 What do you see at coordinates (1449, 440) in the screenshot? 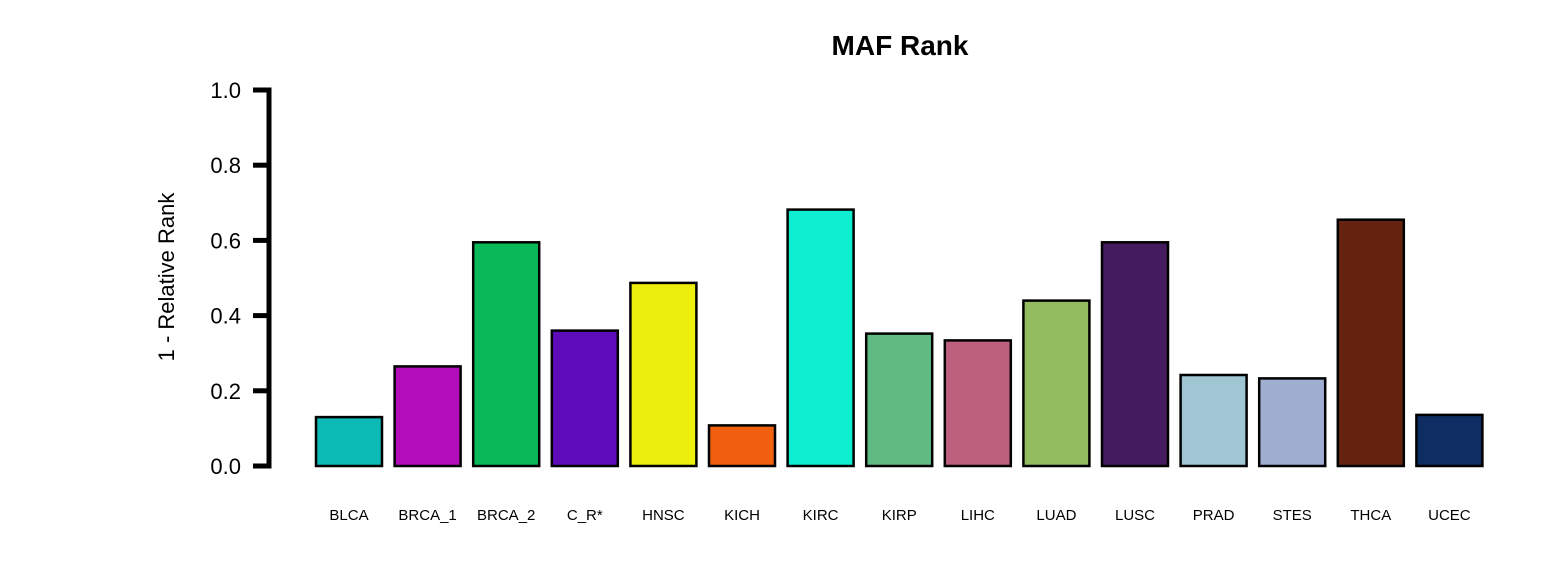
I see `bar-ucec` at bounding box center [1449, 440].